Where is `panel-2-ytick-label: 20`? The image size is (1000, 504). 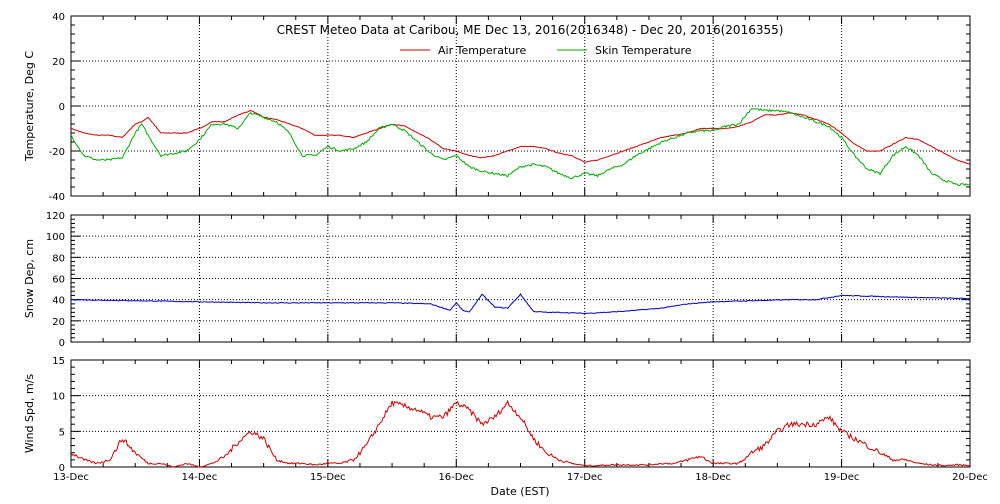
panel-2-ytick-label: 20 is located at coordinates (58, 322).